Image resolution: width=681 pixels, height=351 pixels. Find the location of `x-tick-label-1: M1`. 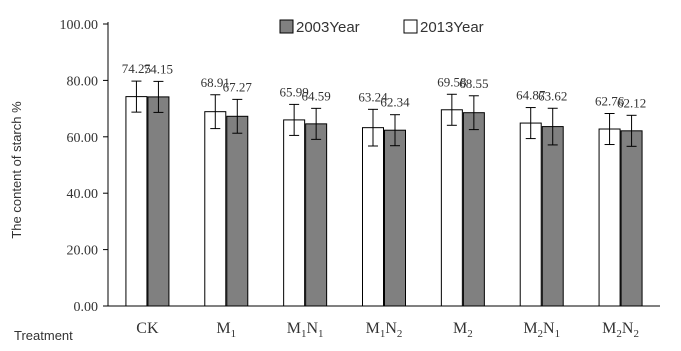

x-tick-label-1: M1 is located at coordinates (226, 330).